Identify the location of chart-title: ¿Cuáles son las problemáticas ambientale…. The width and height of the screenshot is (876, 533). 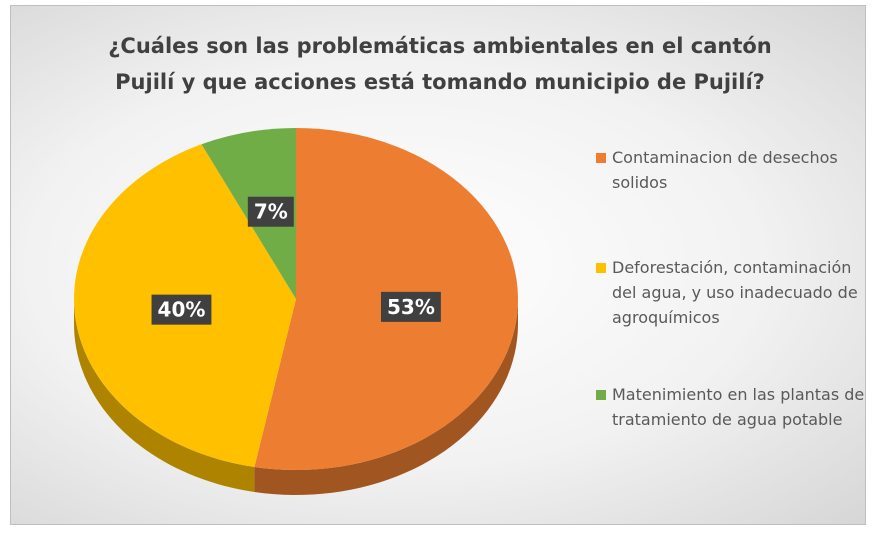
(440, 64).